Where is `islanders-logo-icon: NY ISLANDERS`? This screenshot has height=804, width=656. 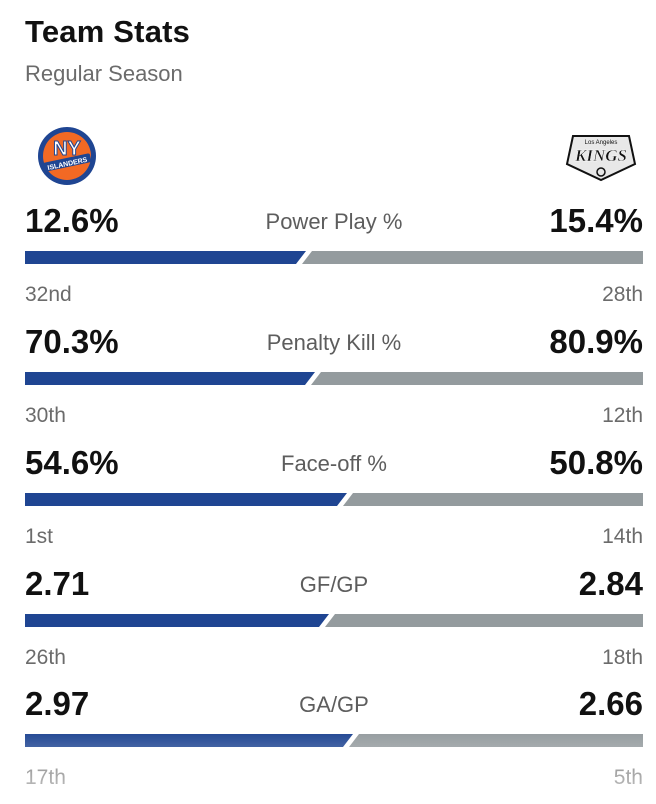 islanders-logo-icon: NY ISLANDERS is located at coordinates (67, 156).